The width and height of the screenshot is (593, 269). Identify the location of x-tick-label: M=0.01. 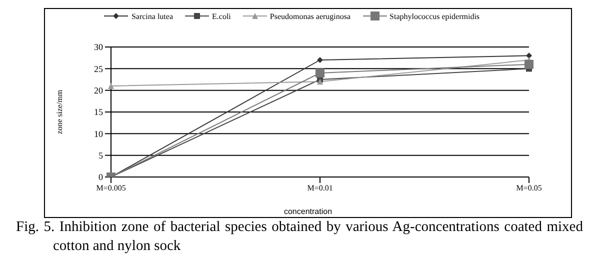
(320, 188).